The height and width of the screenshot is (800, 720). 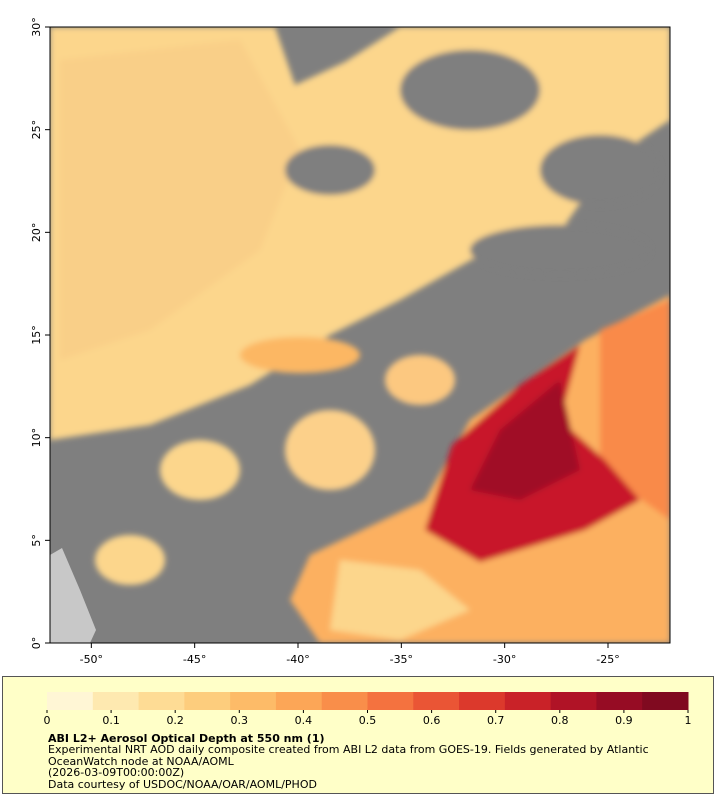 I want to click on colorbar-tick-label: 0, so click(x=47, y=720).